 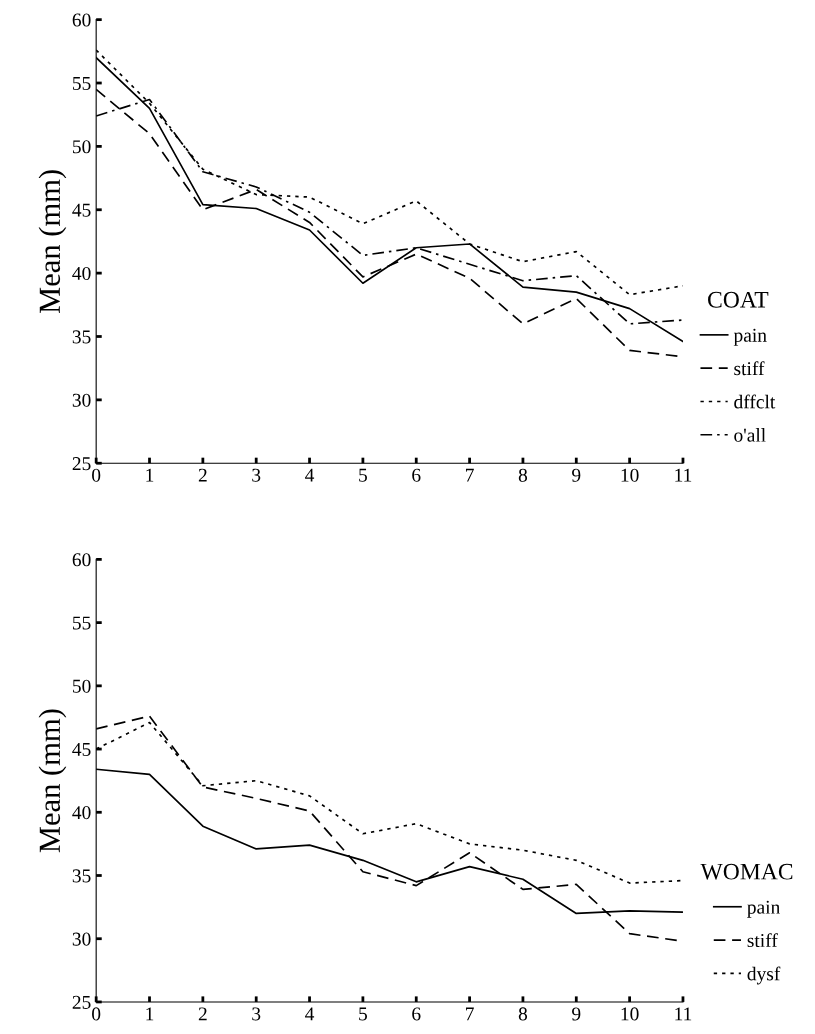 What do you see at coordinates (746, 871) in the screenshot?
I see `legend-title: WOMAC` at bounding box center [746, 871].